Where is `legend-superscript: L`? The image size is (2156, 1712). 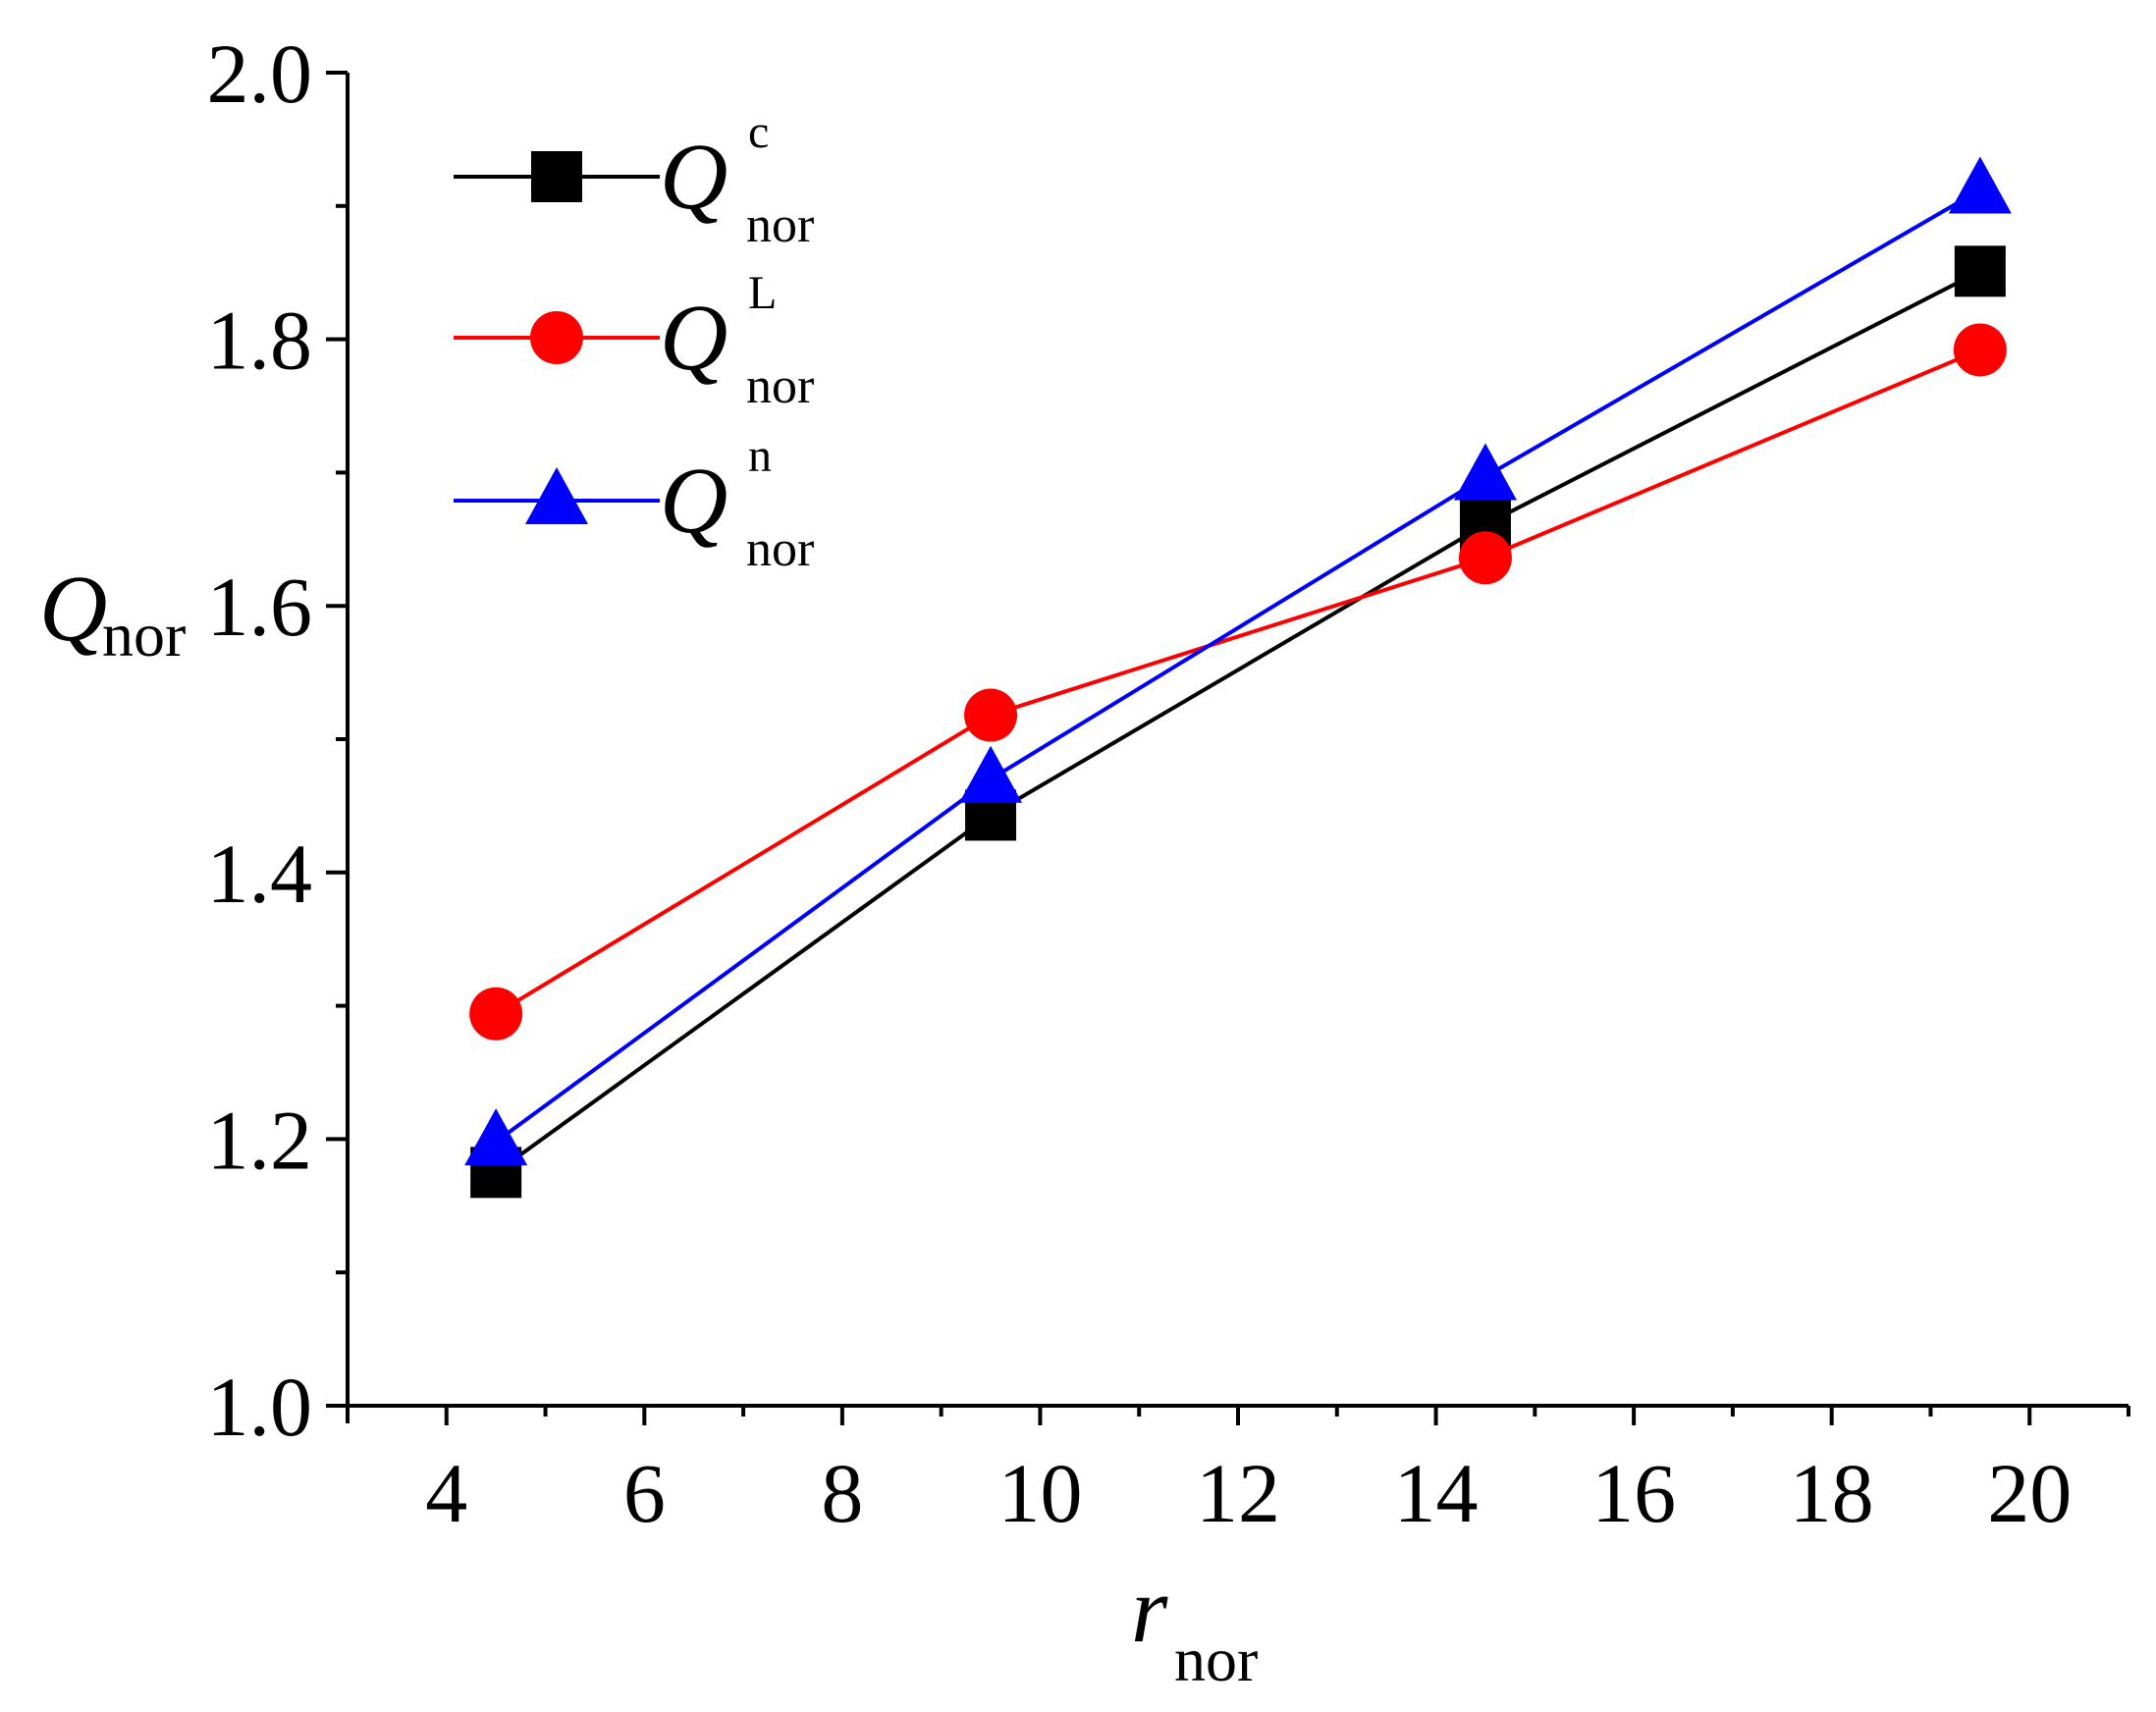 legend-superscript: L is located at coordinates (763, 293).